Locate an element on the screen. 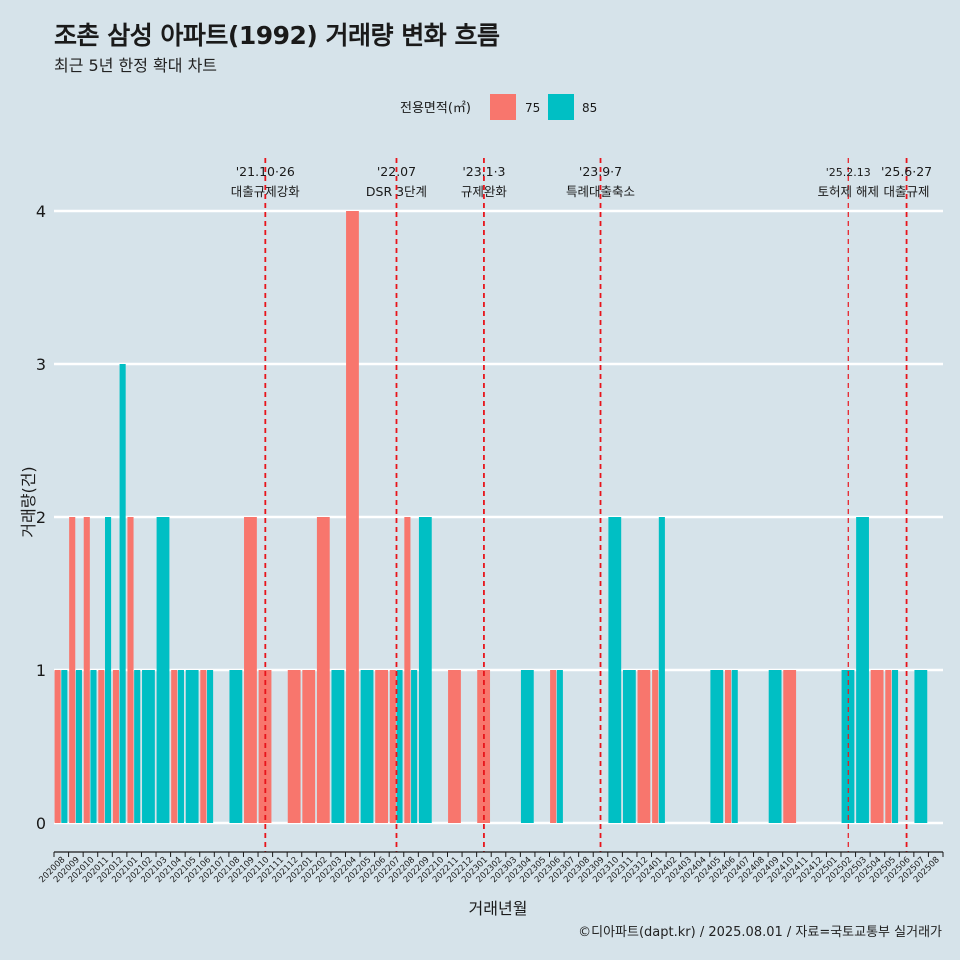 The image size is (960, 960). y-tick-label: 4 is located at coordinates (41, 211).